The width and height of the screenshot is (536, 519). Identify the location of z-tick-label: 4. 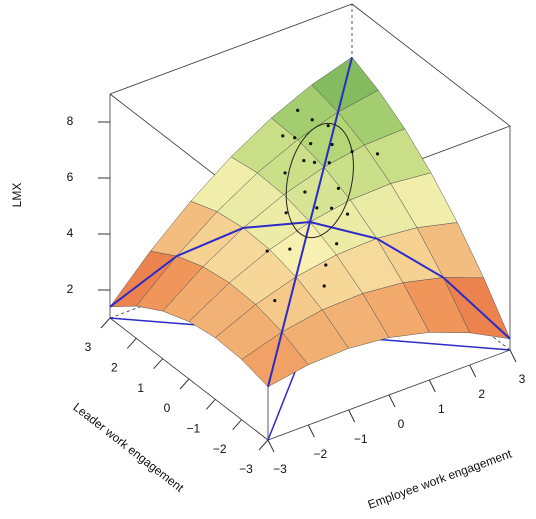
(70, 233).